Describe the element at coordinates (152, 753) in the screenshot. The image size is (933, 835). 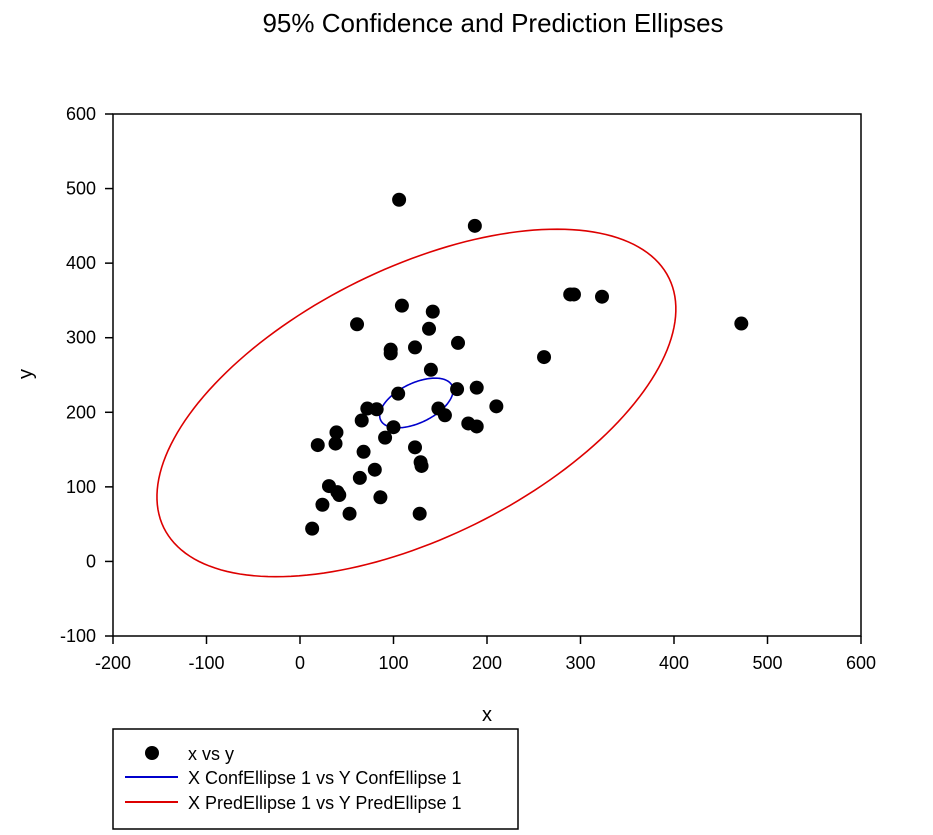
I see `legend-marker-points` at that location.